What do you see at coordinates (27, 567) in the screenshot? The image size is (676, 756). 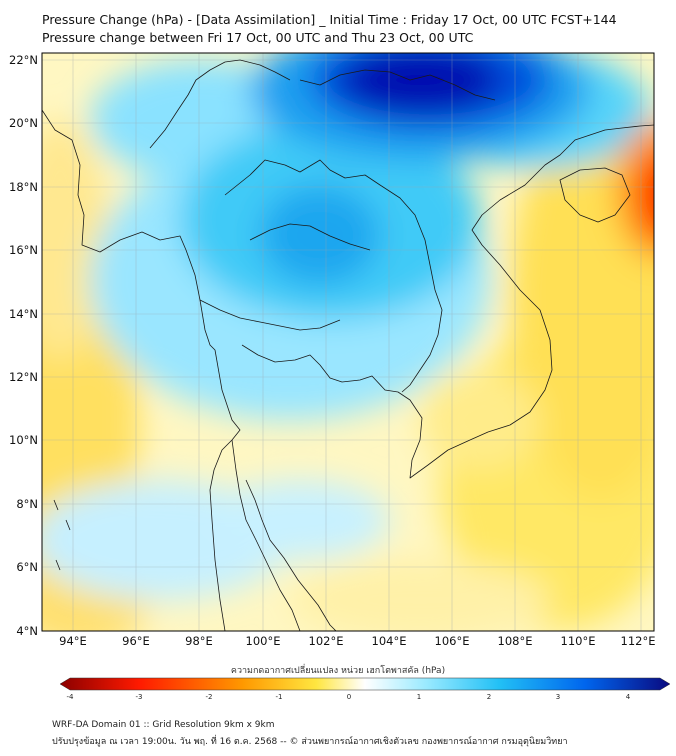 I see `lat-label: 6°N` at bounding box center [27, 567].